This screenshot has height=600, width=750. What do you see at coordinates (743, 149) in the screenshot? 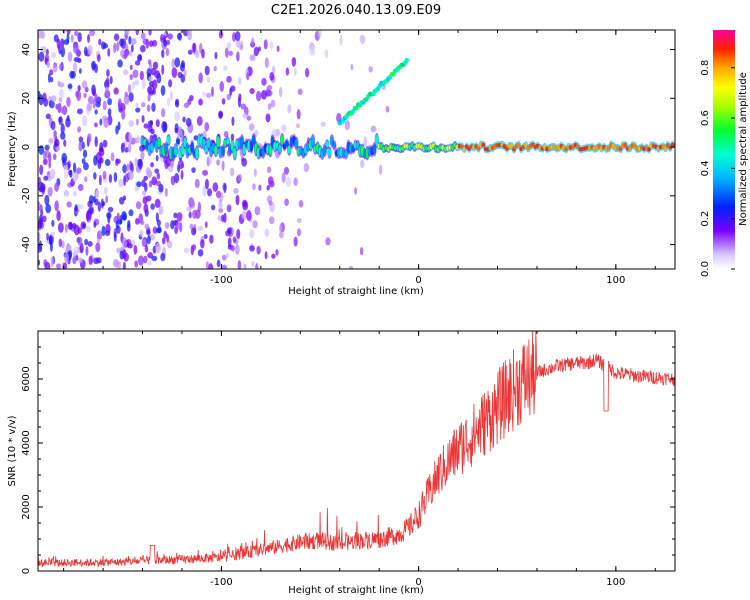
I see `colorbar-label: Normalized spectral amplitude` at bounding box center [743, 149].